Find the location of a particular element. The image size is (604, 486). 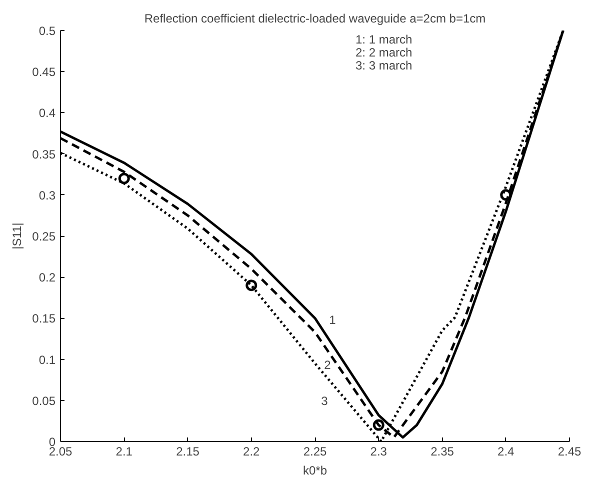

y-tick-label: 0.5 is located at coordinates (47, 31).